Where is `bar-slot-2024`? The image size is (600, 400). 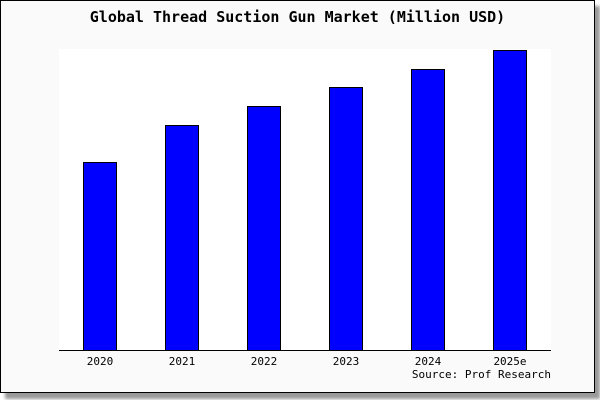 bar-slot-2024 is located at coordinates (428, 209).